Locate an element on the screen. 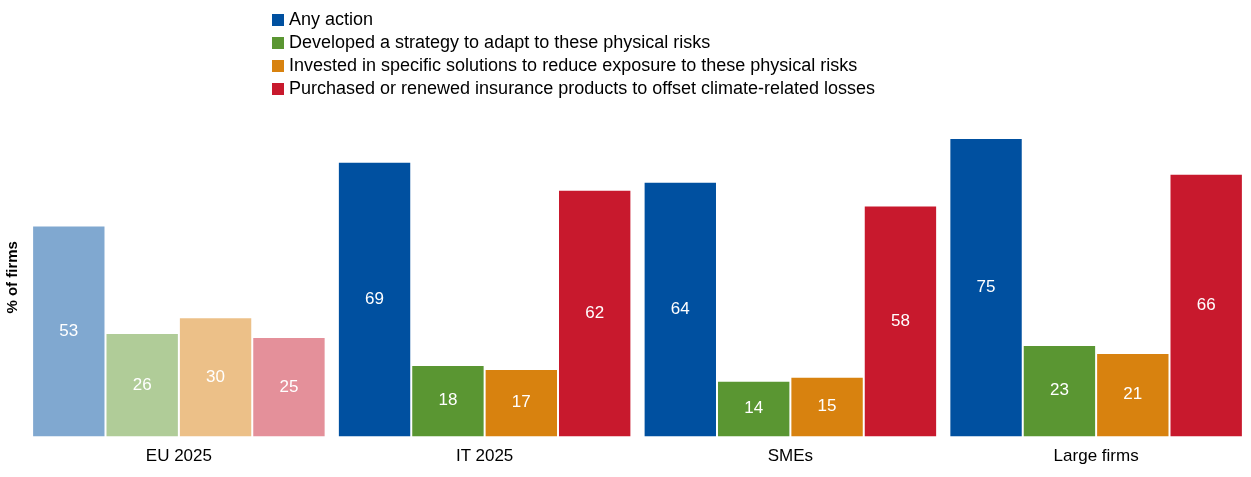 This screenshot has width=1251, height=477. legend-label: Purchased or renewed insurance products to offset climate-related losses is located at coordinates (582, 88).